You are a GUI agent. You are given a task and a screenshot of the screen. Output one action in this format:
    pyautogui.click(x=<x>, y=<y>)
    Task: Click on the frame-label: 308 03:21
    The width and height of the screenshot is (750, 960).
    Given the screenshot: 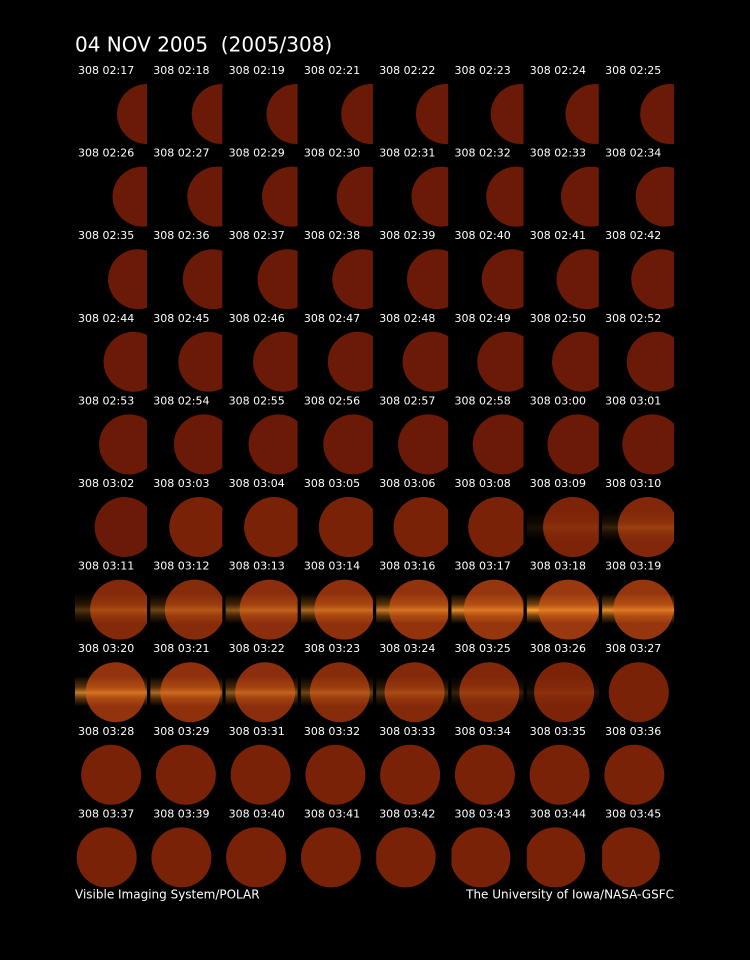 What is the action you would take?
    pyautogui.click(x=181, y=648)
    